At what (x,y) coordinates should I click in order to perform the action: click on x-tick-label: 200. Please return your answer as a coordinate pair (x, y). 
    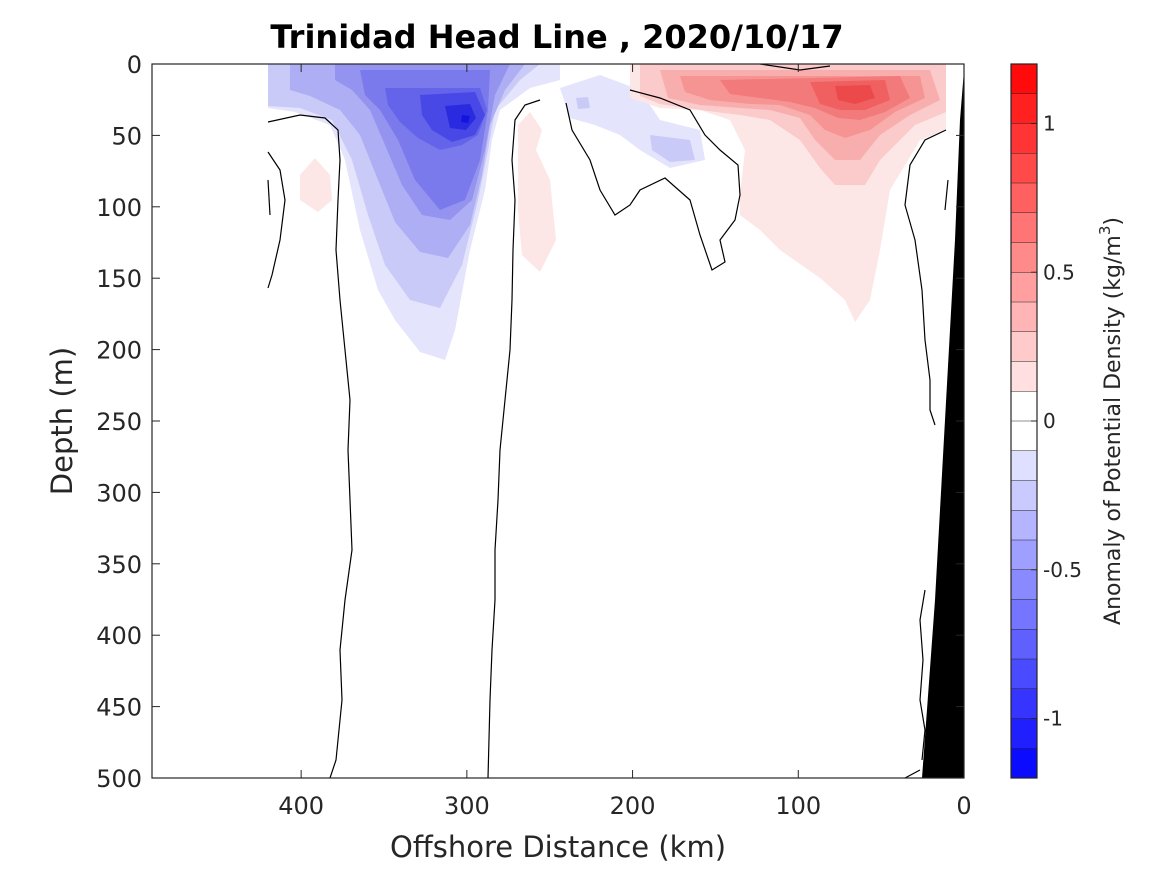
    Looking at the image, I should click on (633, 806).